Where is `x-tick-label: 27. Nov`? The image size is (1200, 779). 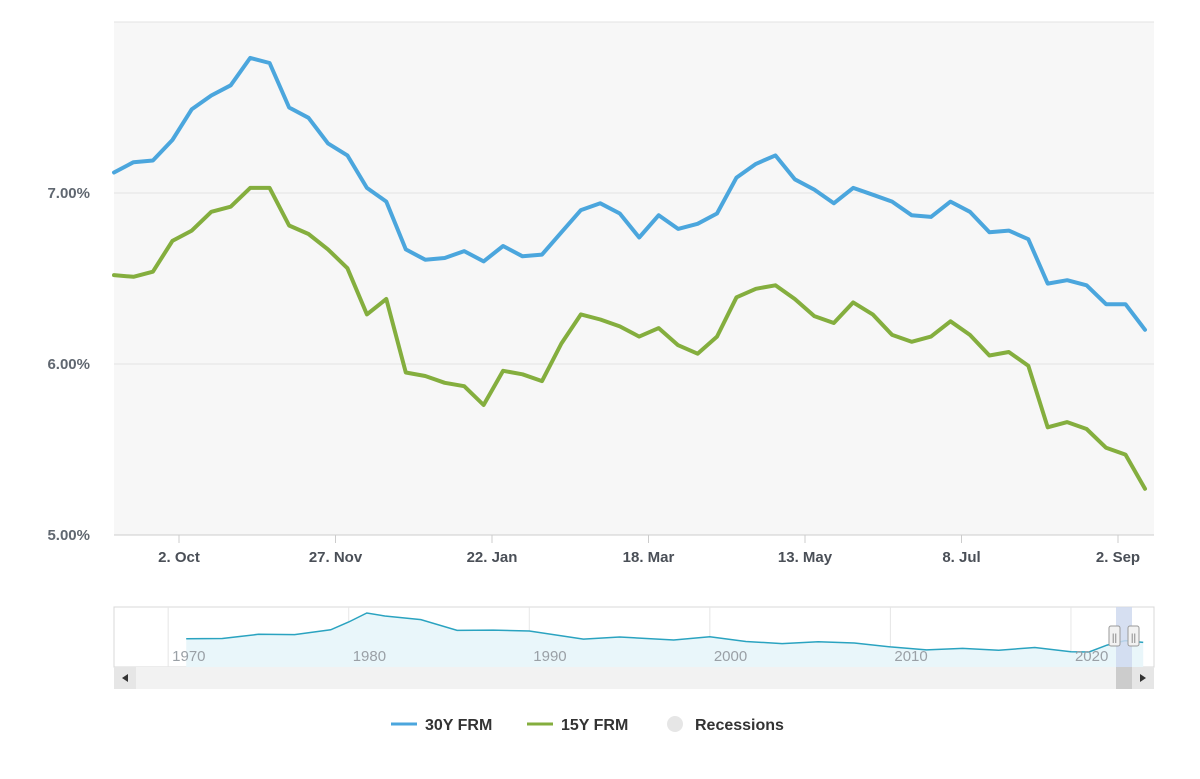
x-tick-label: 27. Nov is located at coordinates (336, 557).